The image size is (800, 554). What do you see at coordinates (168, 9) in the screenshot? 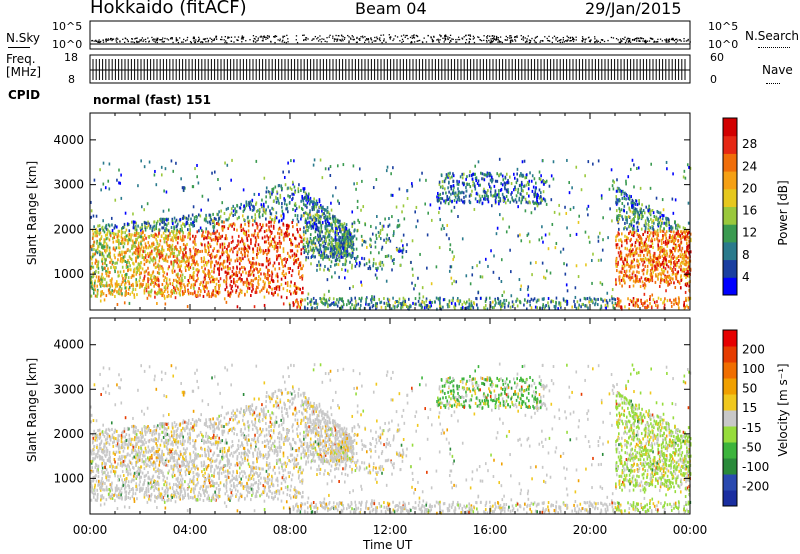
I see `plot-title: Hokkaido (fitACF)` at bounding box center [168, 9].